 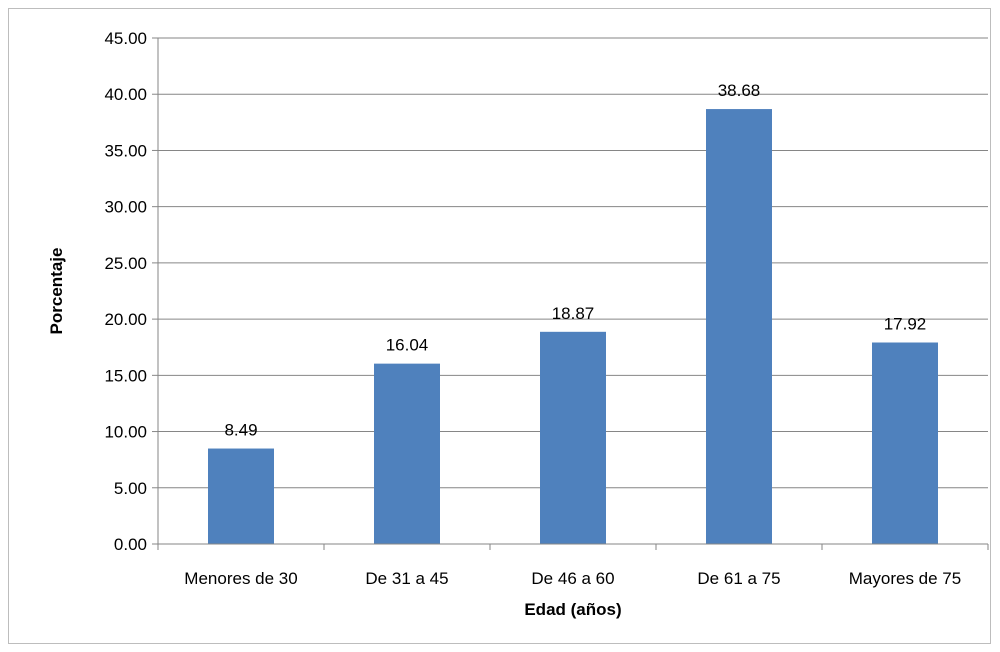 I want to click on data-label: 8.49, so click(x=240, y=430).